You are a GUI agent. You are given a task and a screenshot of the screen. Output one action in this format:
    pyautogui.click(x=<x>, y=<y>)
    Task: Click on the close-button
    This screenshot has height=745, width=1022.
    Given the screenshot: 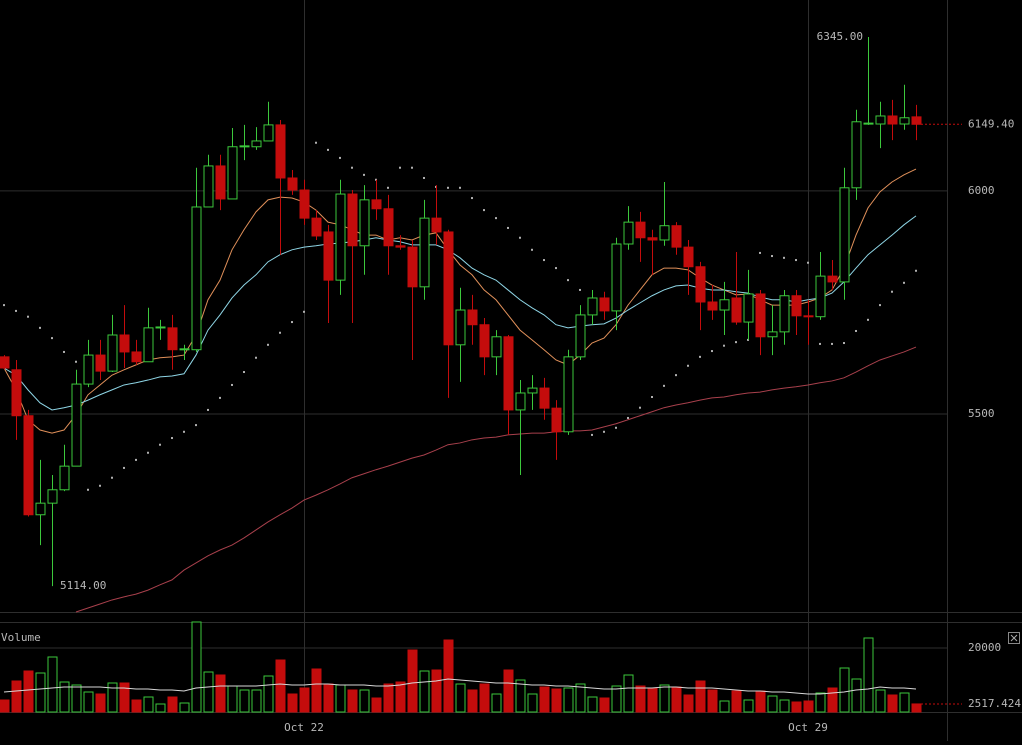 What is the action you would take?
    pyautogui.click(x=1014, y=638)
    